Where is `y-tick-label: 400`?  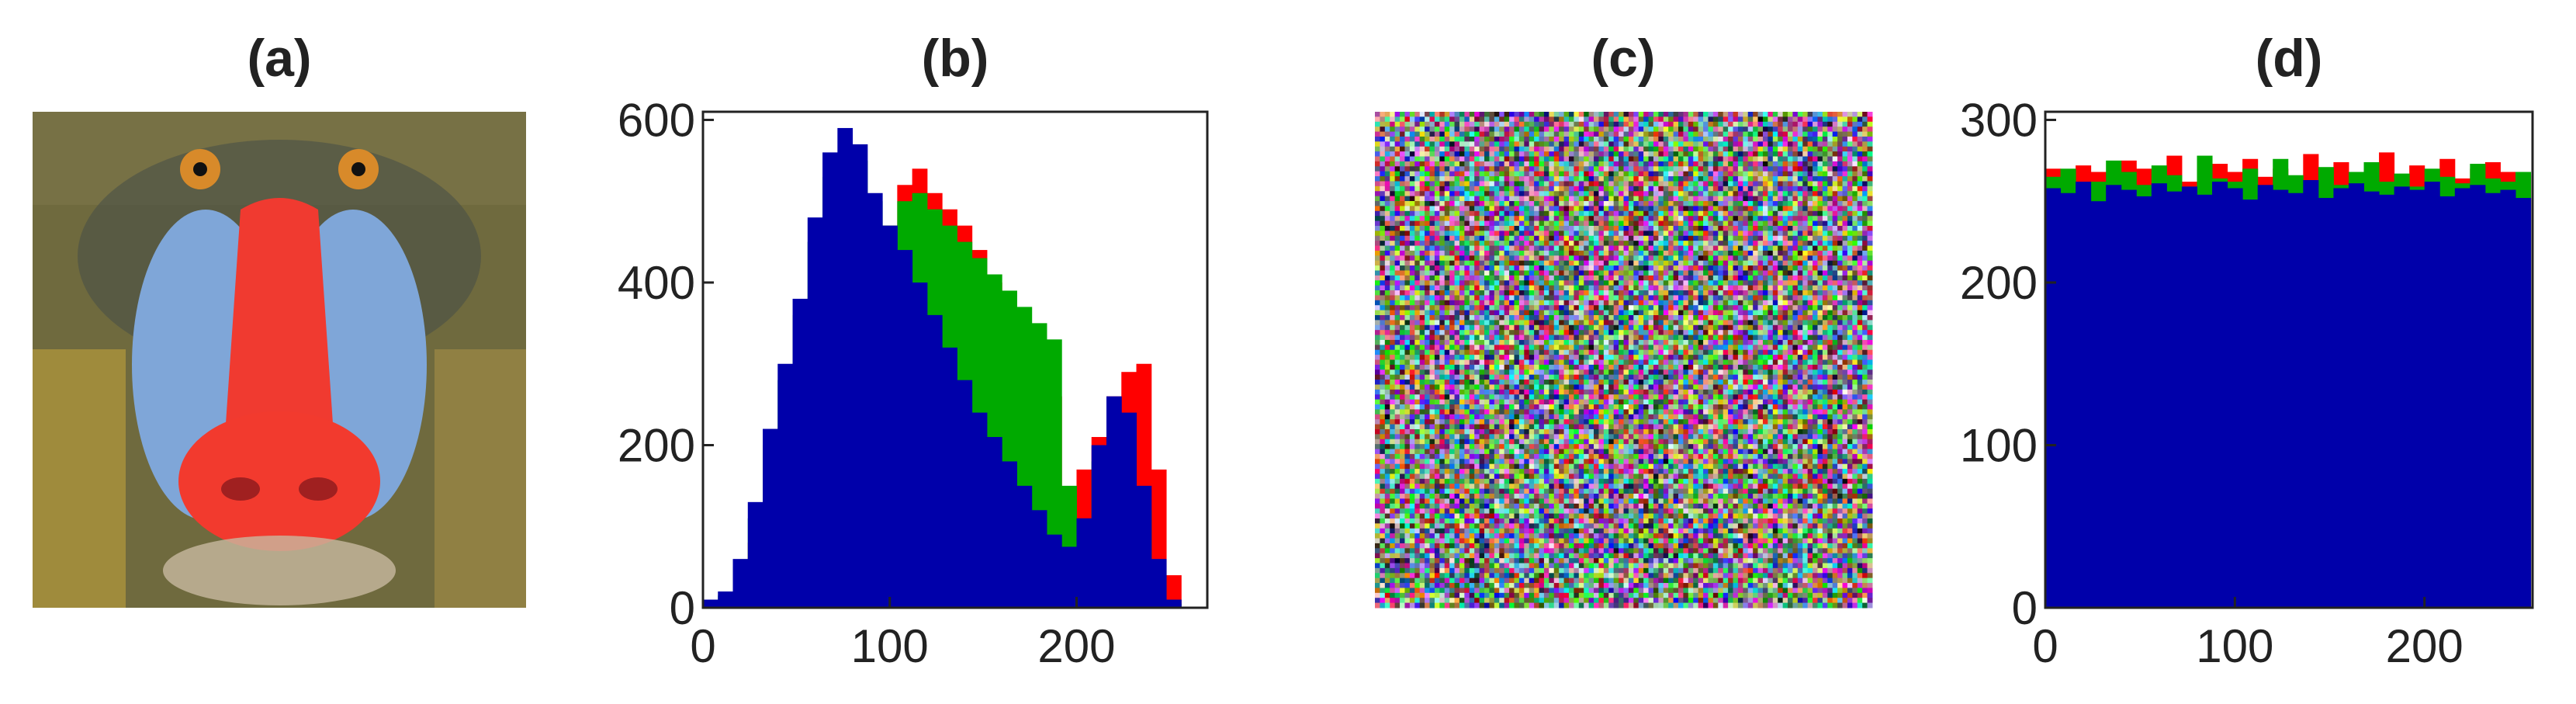
y-tick-label: 400 is located at coordinates (656, 283).